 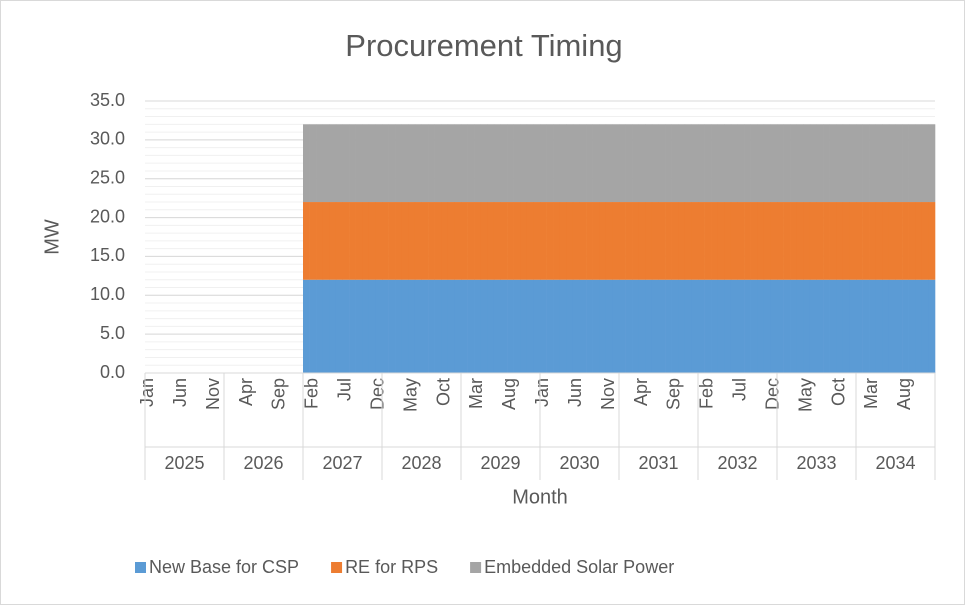 What do you see at coordinates (579, 463) in the screenshot?
I see `year-label: 2030` at bounding box center [579, 463].